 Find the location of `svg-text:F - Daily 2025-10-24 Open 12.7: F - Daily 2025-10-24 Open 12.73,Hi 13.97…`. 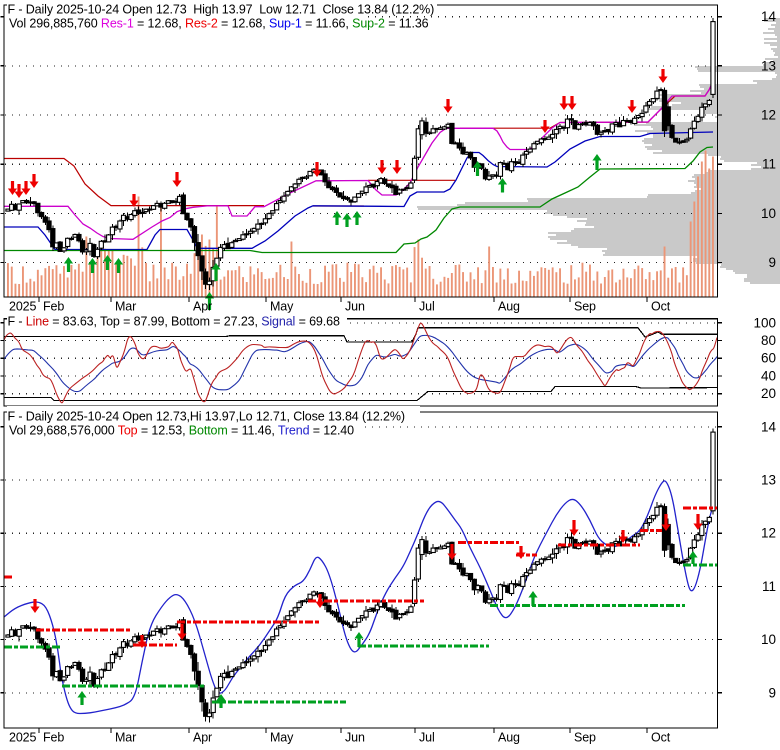

svg-text:F - Daily 2025-10-24 Open 12.7: F - Daily 2025-10-24 Open 12.73,Hi 13.97… is located at coordinates (206, 417).